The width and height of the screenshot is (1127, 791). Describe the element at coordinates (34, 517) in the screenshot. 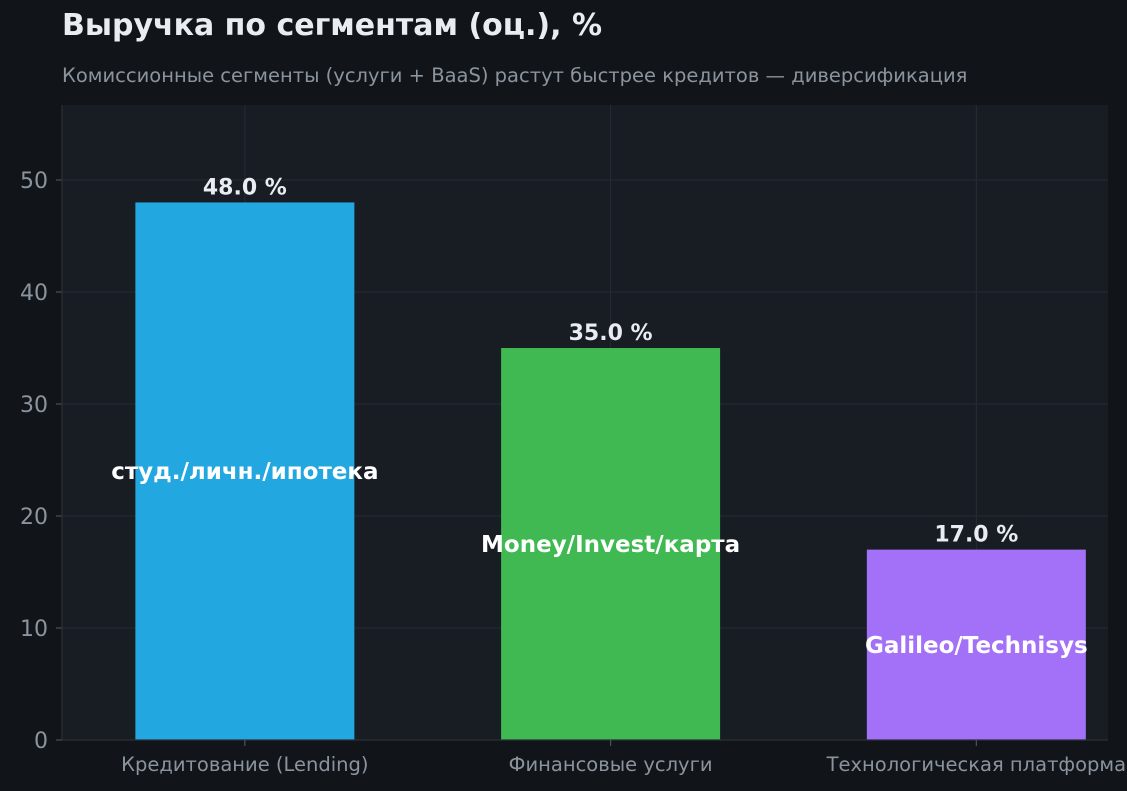

I see `y-tick-label: 20` at that location.